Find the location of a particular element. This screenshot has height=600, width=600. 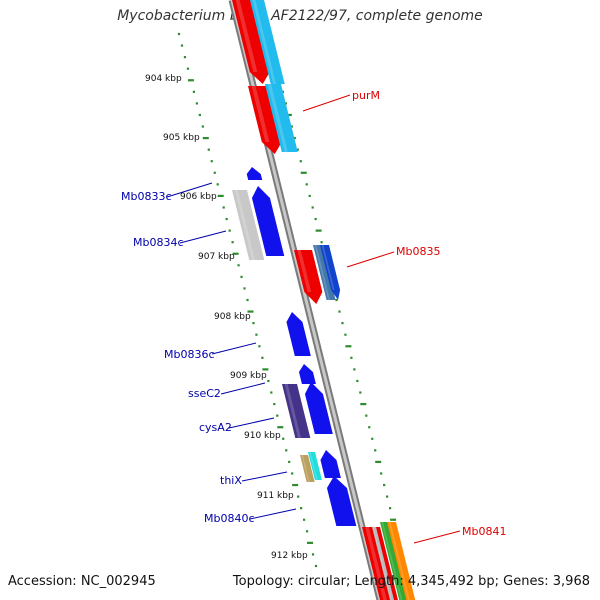

gene-cyan-purM is located at coordinates (281, 118).